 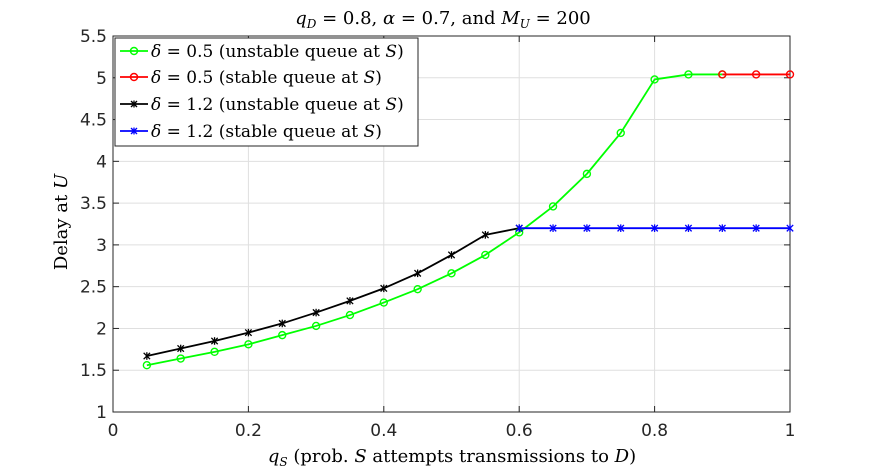 What do you see at coordinates (519, 431) in the screenshot?
I see `x-tick-label: 0.6` at bounding box center [519, 431].